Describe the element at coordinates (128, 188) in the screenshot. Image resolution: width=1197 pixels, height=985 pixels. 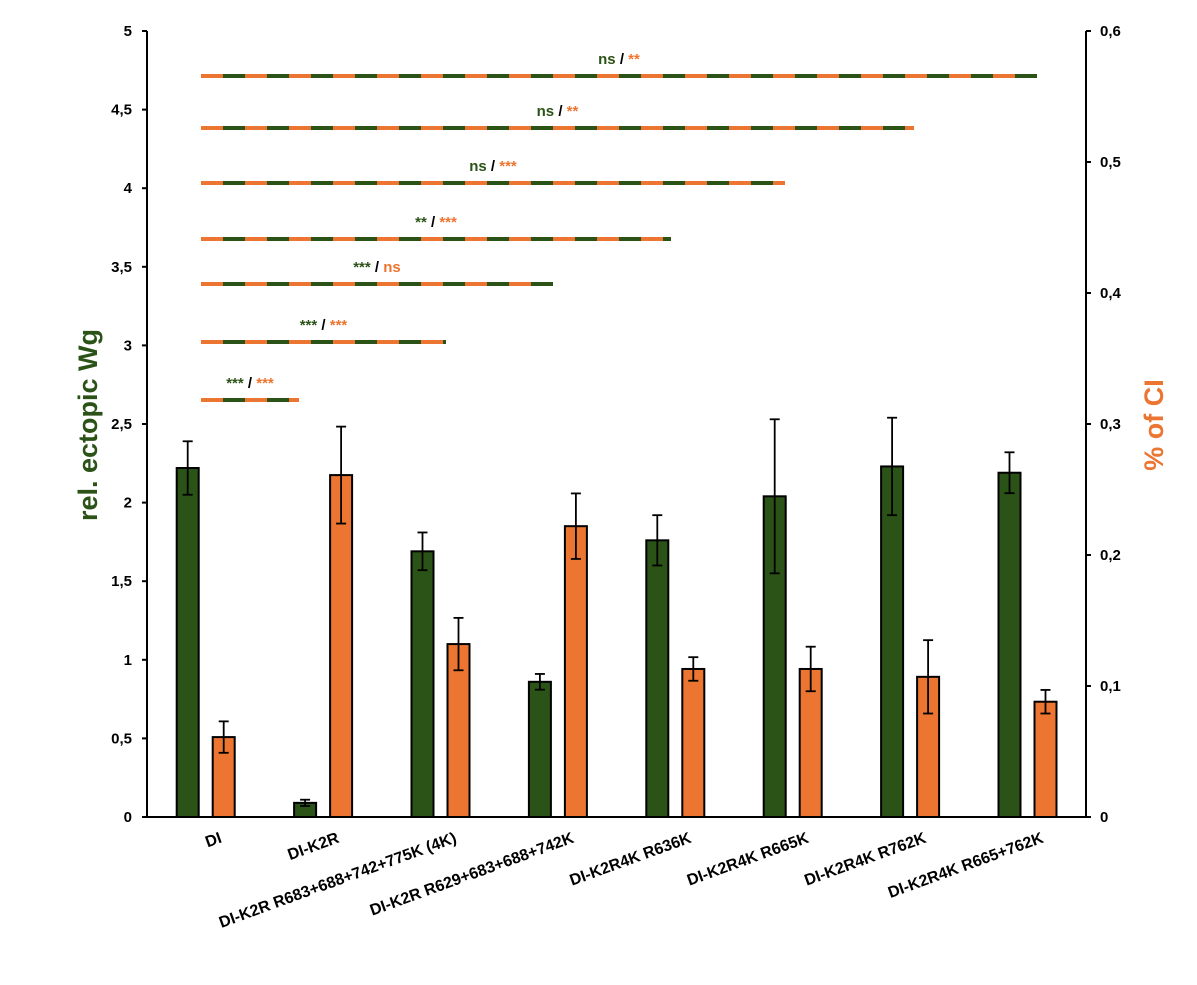
I see `left-tick-label: 4` at that location.